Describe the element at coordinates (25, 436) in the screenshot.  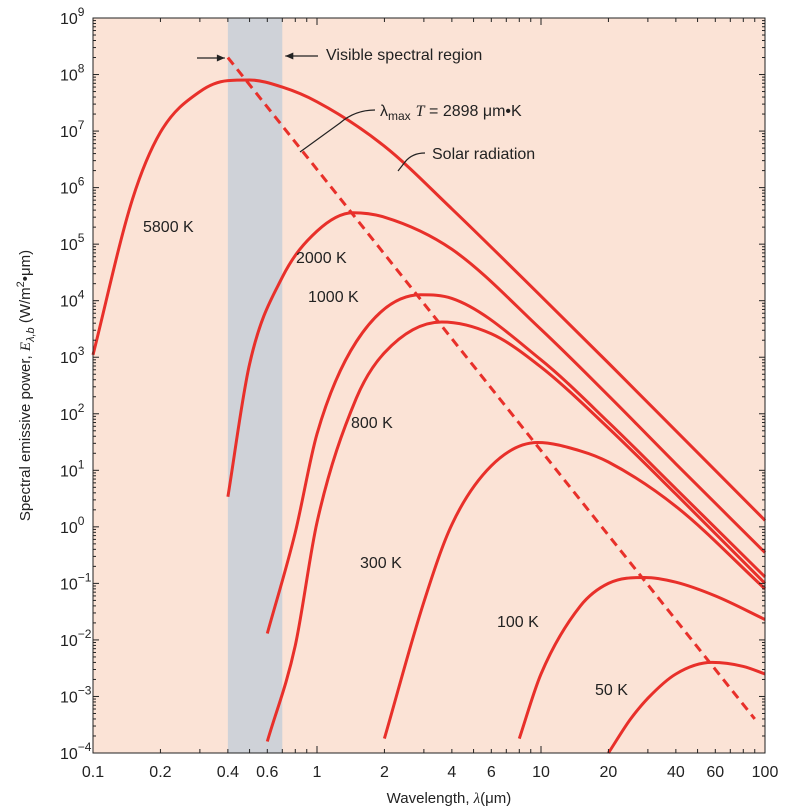
I see `y-title-prefix: Spectral emissive power,` at that location.